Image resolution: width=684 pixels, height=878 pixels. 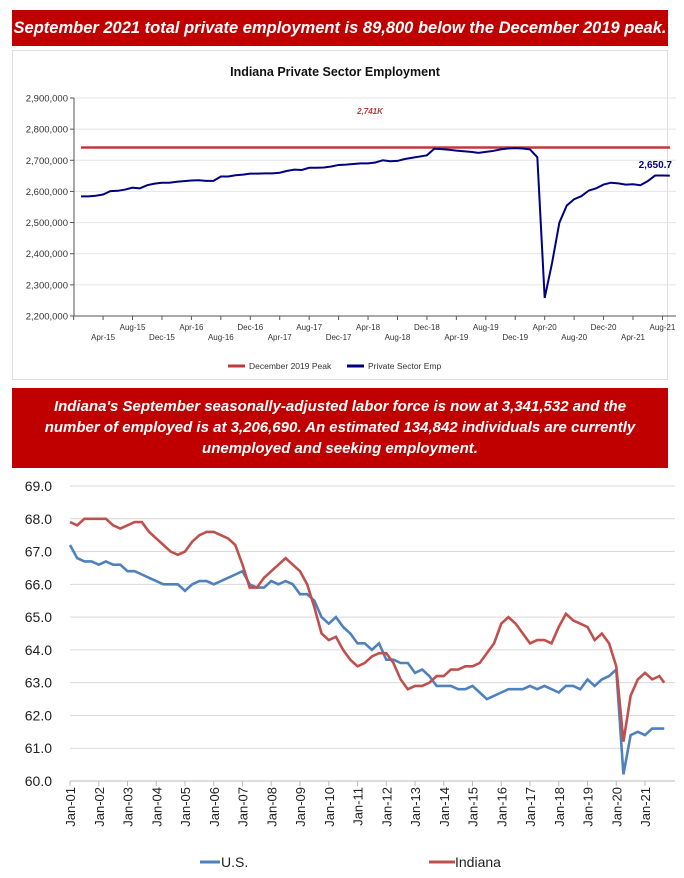 What do you see at coordinates (444, 807) in the screenshot?
I see `x-tick-label: Jan-14` at bounding box center [444, 807].